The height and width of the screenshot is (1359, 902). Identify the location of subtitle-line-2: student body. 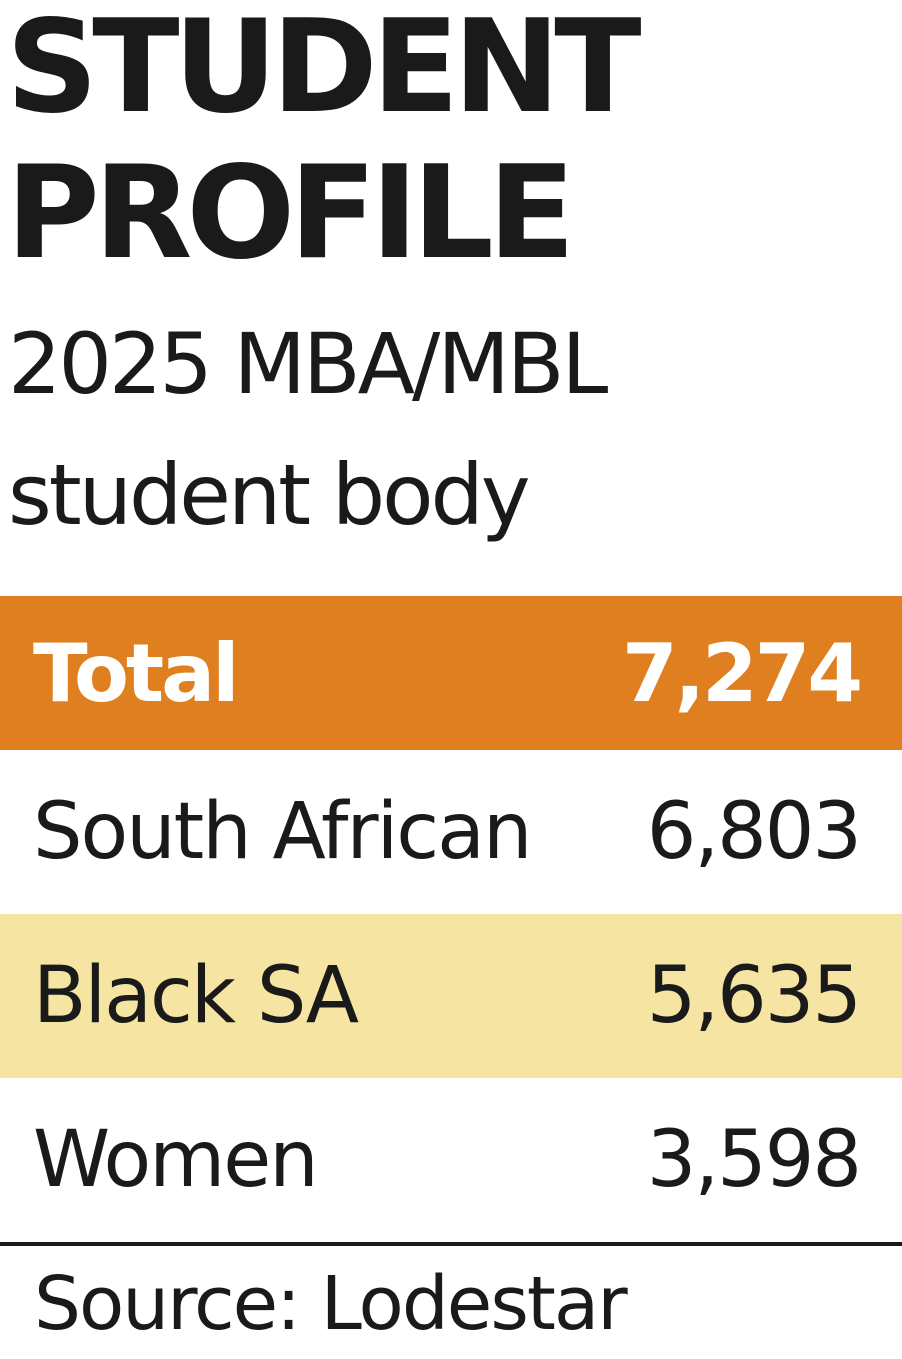
(269, 495).